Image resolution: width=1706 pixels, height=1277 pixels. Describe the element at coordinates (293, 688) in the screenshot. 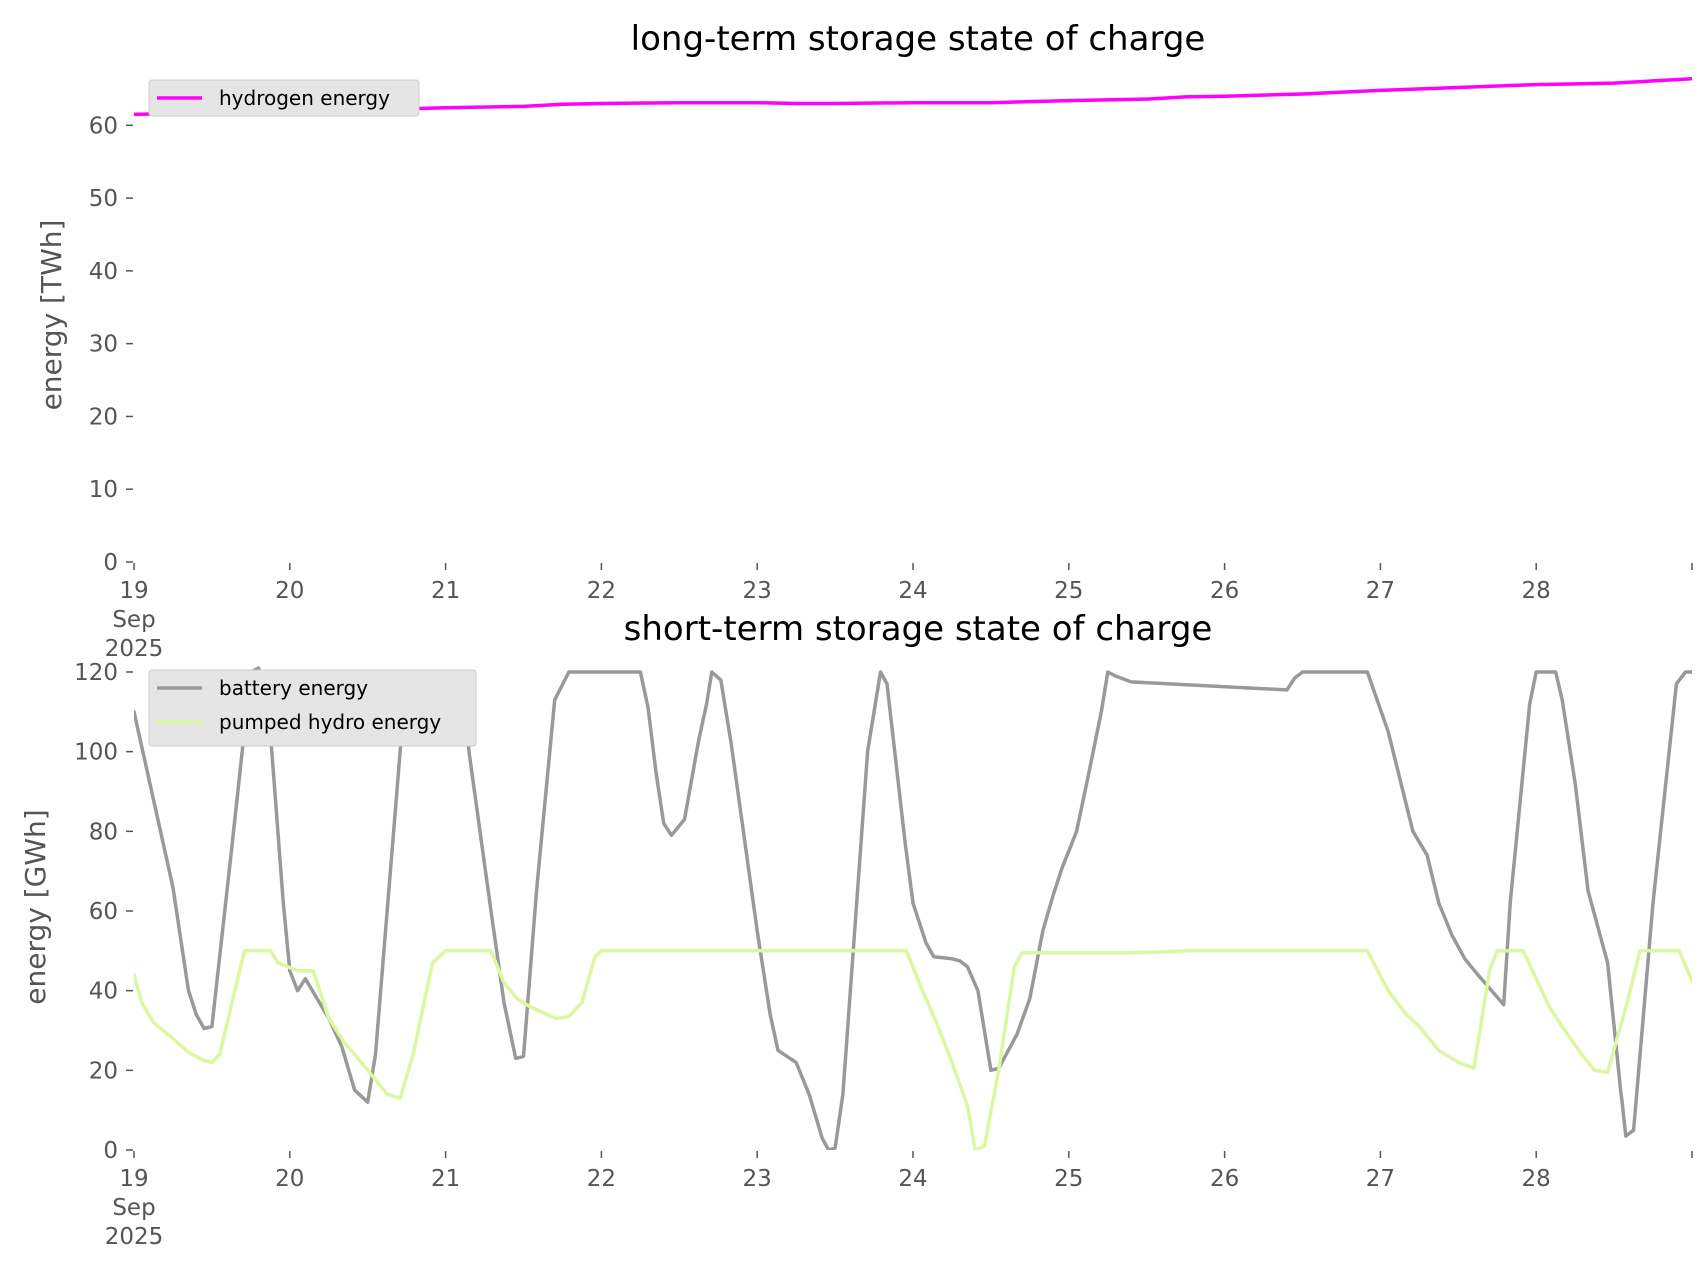

I see `legend-label: battery energy` at that location.